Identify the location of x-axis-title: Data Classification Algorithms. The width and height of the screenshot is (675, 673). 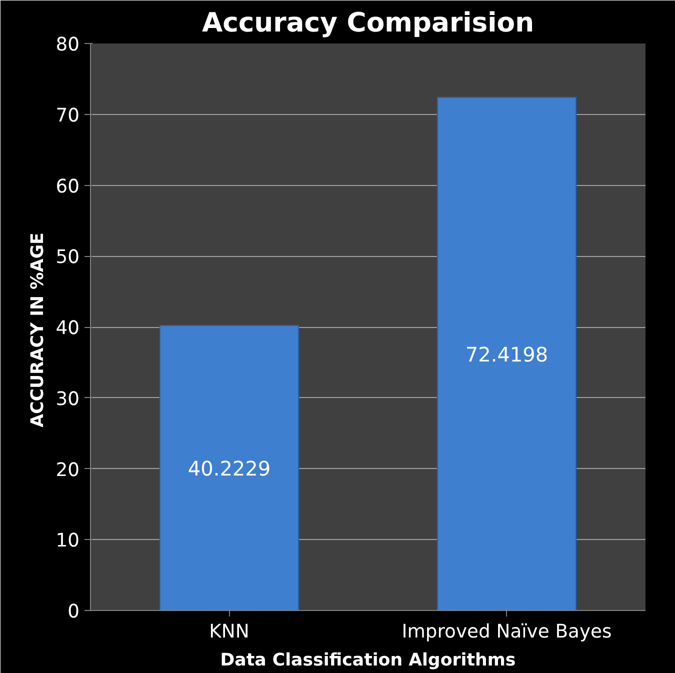
(368, 660).